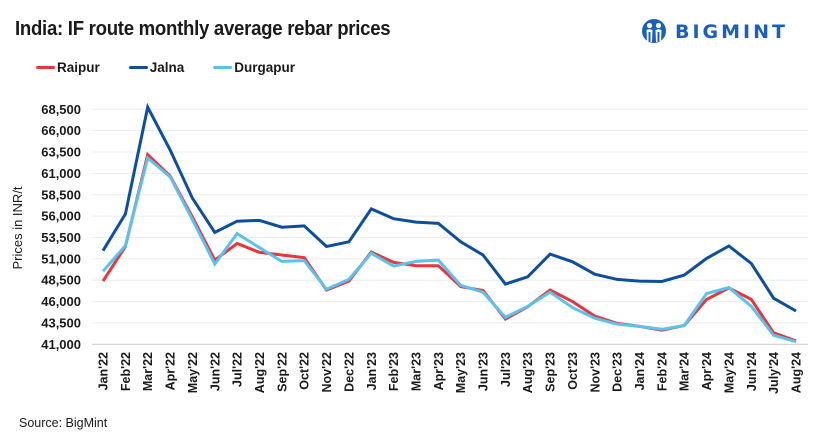  Describe the element at coordinates (797, 372) in the screenshot. I see `x-tick-label: Aug'24` at that location.